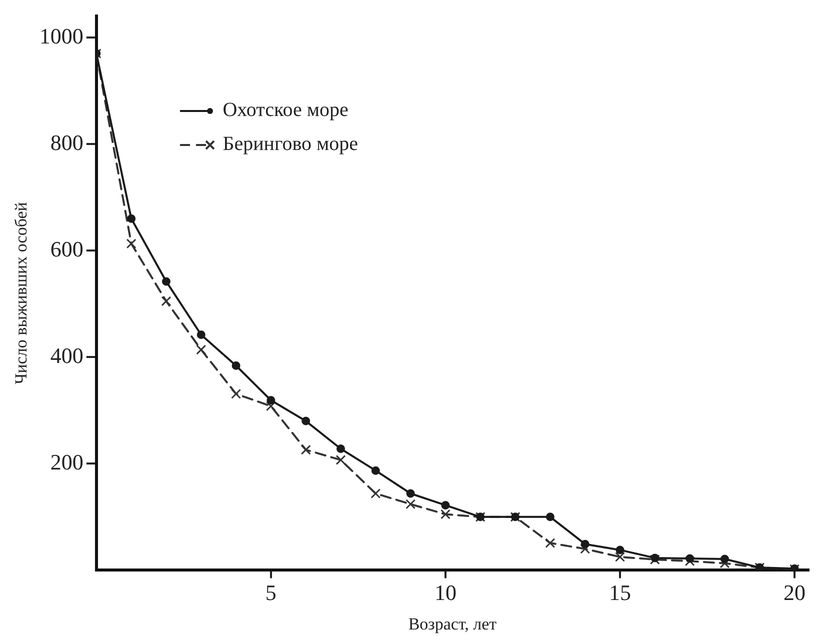 Image resolution: width=816 pixels, height=643 pixels. I want to click on x-tick-label: 20, so click(795, 593).